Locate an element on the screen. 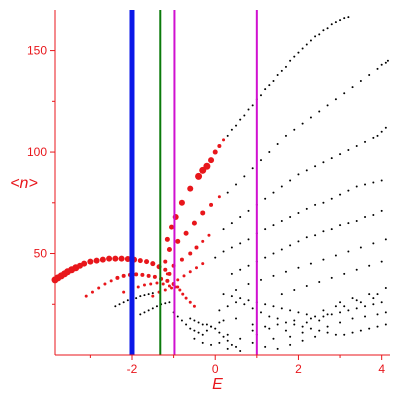 The width and height of the screenshot is (400, 405). x-tick-label: 0 is located at coordinates (215, 369).